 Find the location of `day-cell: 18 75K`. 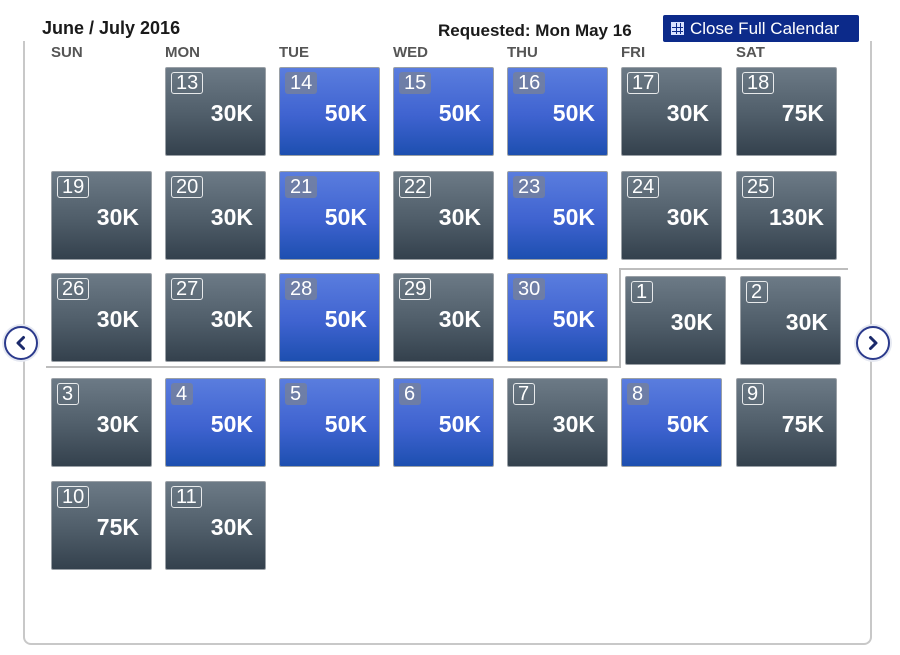

day-cell: 18 75K is located at coordinates (786, 111).